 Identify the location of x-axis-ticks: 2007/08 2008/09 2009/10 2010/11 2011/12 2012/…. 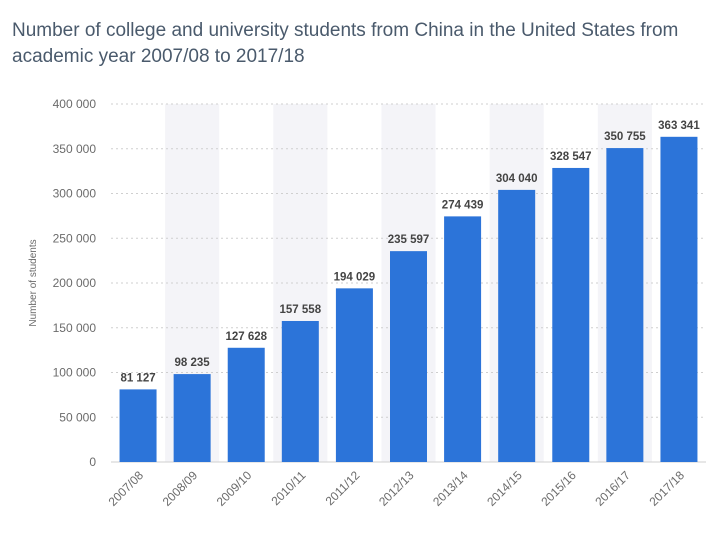
(397, 488).